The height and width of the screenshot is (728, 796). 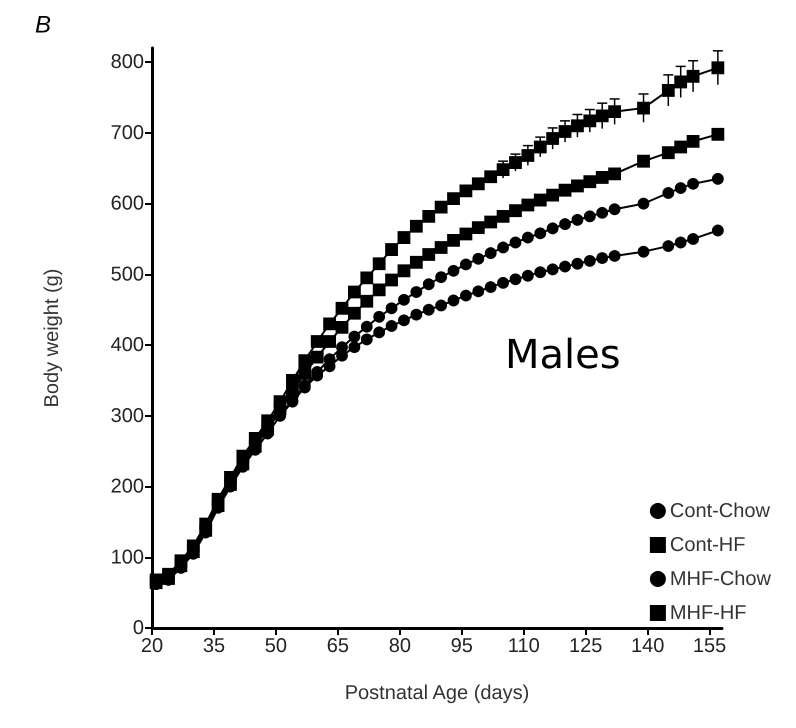 I want to click on y-tick-label: 500, so click(x=127, y=274).